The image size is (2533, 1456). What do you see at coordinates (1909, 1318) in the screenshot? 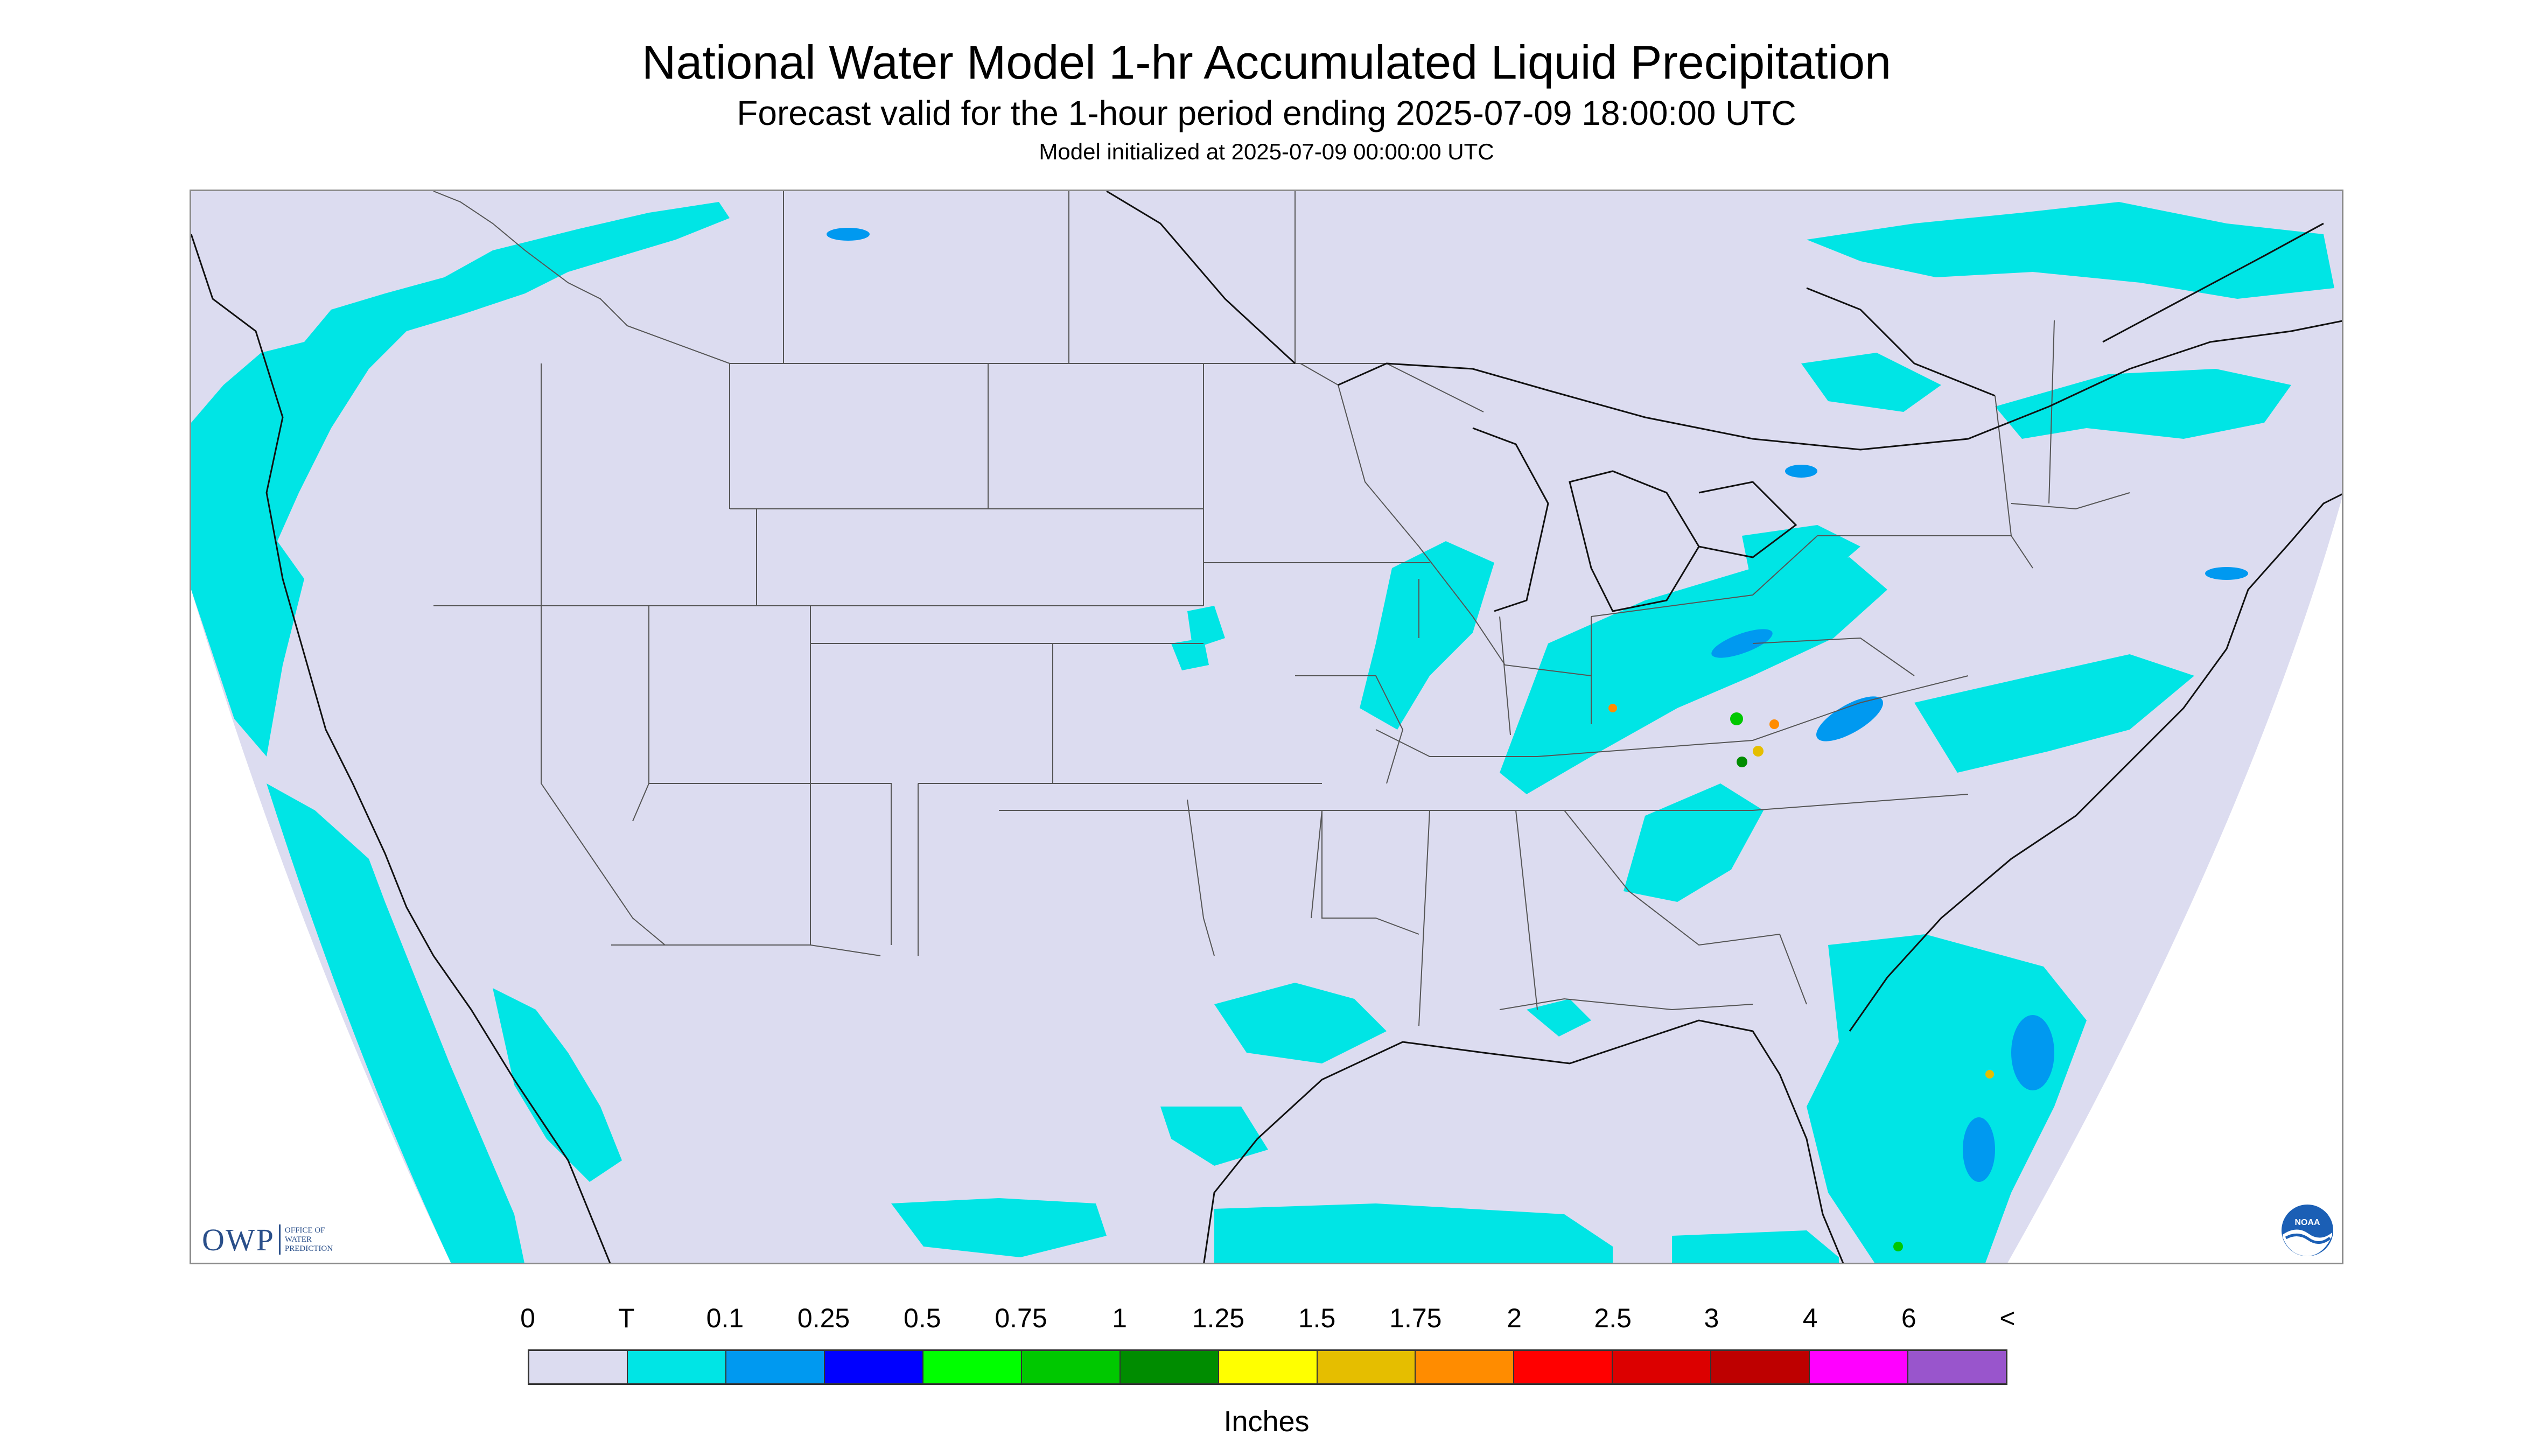
I see `legend-label: 6` at bounding box center [1909, 1318].